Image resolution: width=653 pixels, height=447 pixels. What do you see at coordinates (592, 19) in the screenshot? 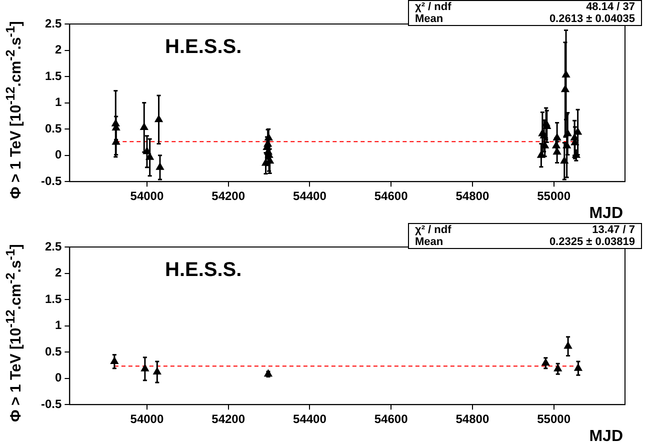
I see `annotation: 0.2613 ± 0.04035` at bounding box center [592, 19].